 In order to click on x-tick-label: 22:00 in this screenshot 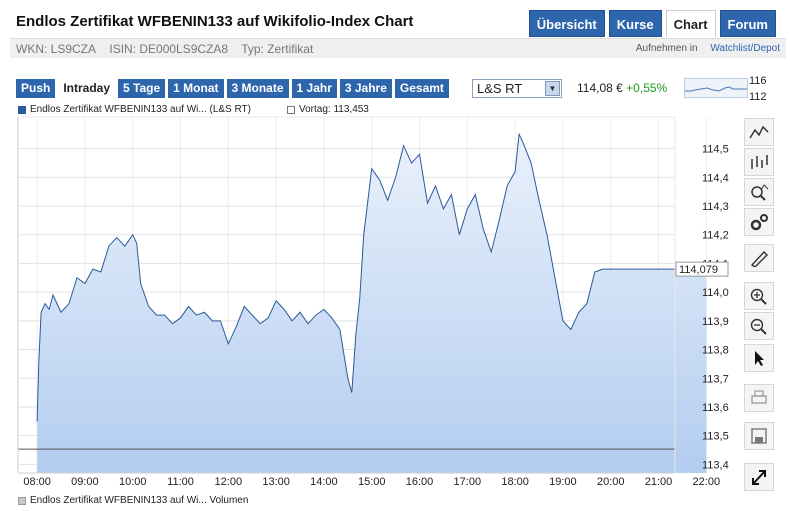, I will do `click(707, 482)`.